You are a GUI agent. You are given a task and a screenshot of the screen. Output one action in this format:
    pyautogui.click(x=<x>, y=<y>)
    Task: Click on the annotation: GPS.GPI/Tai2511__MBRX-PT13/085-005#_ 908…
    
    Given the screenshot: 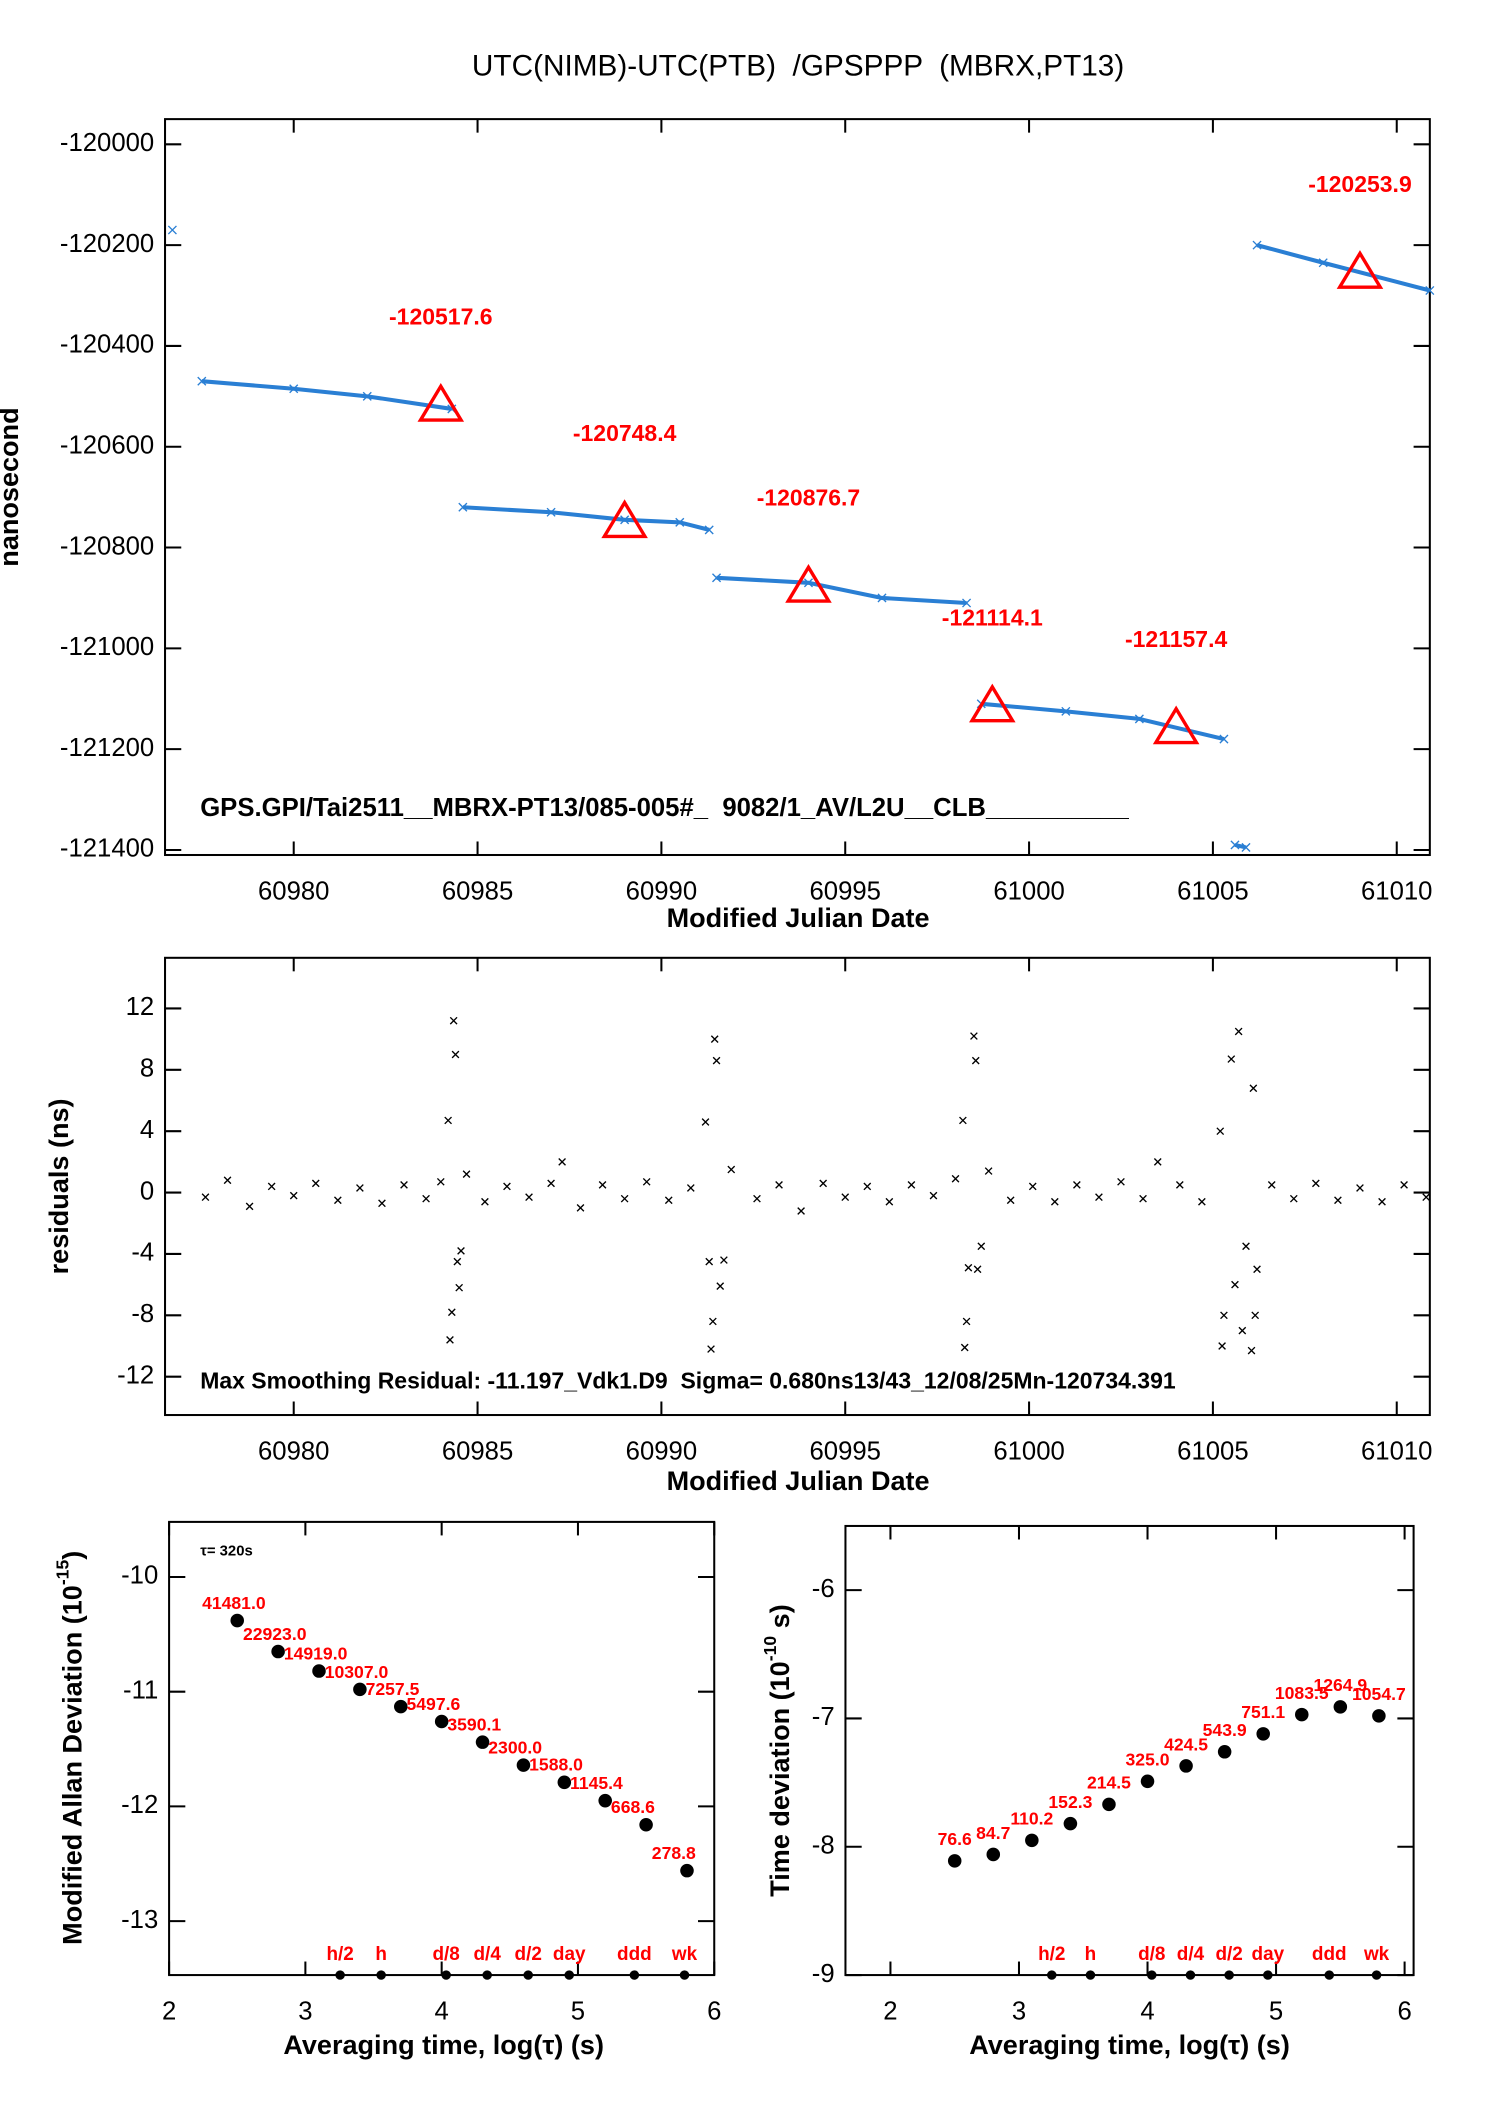 What is the action you would take?
    pyautogui.click(x=664, y=808)
    